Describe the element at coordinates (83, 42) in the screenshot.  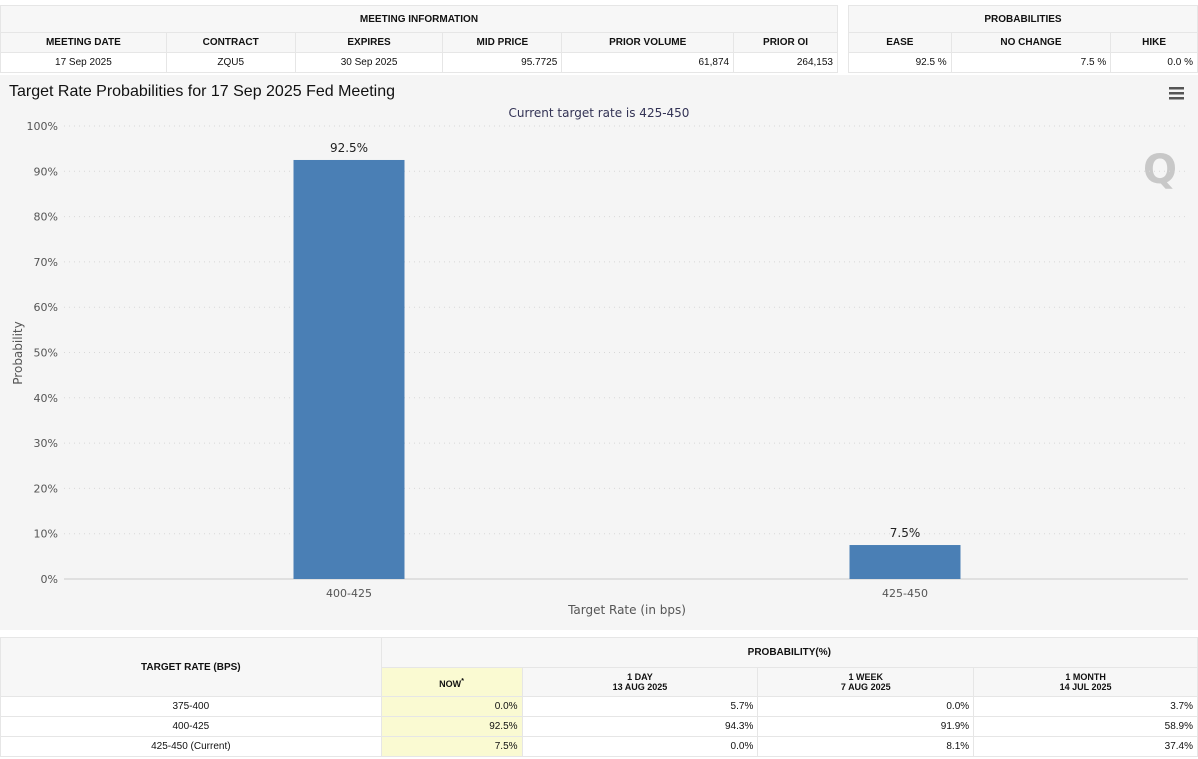
I see `col-meeting-date: MEETING DATE` at that location.